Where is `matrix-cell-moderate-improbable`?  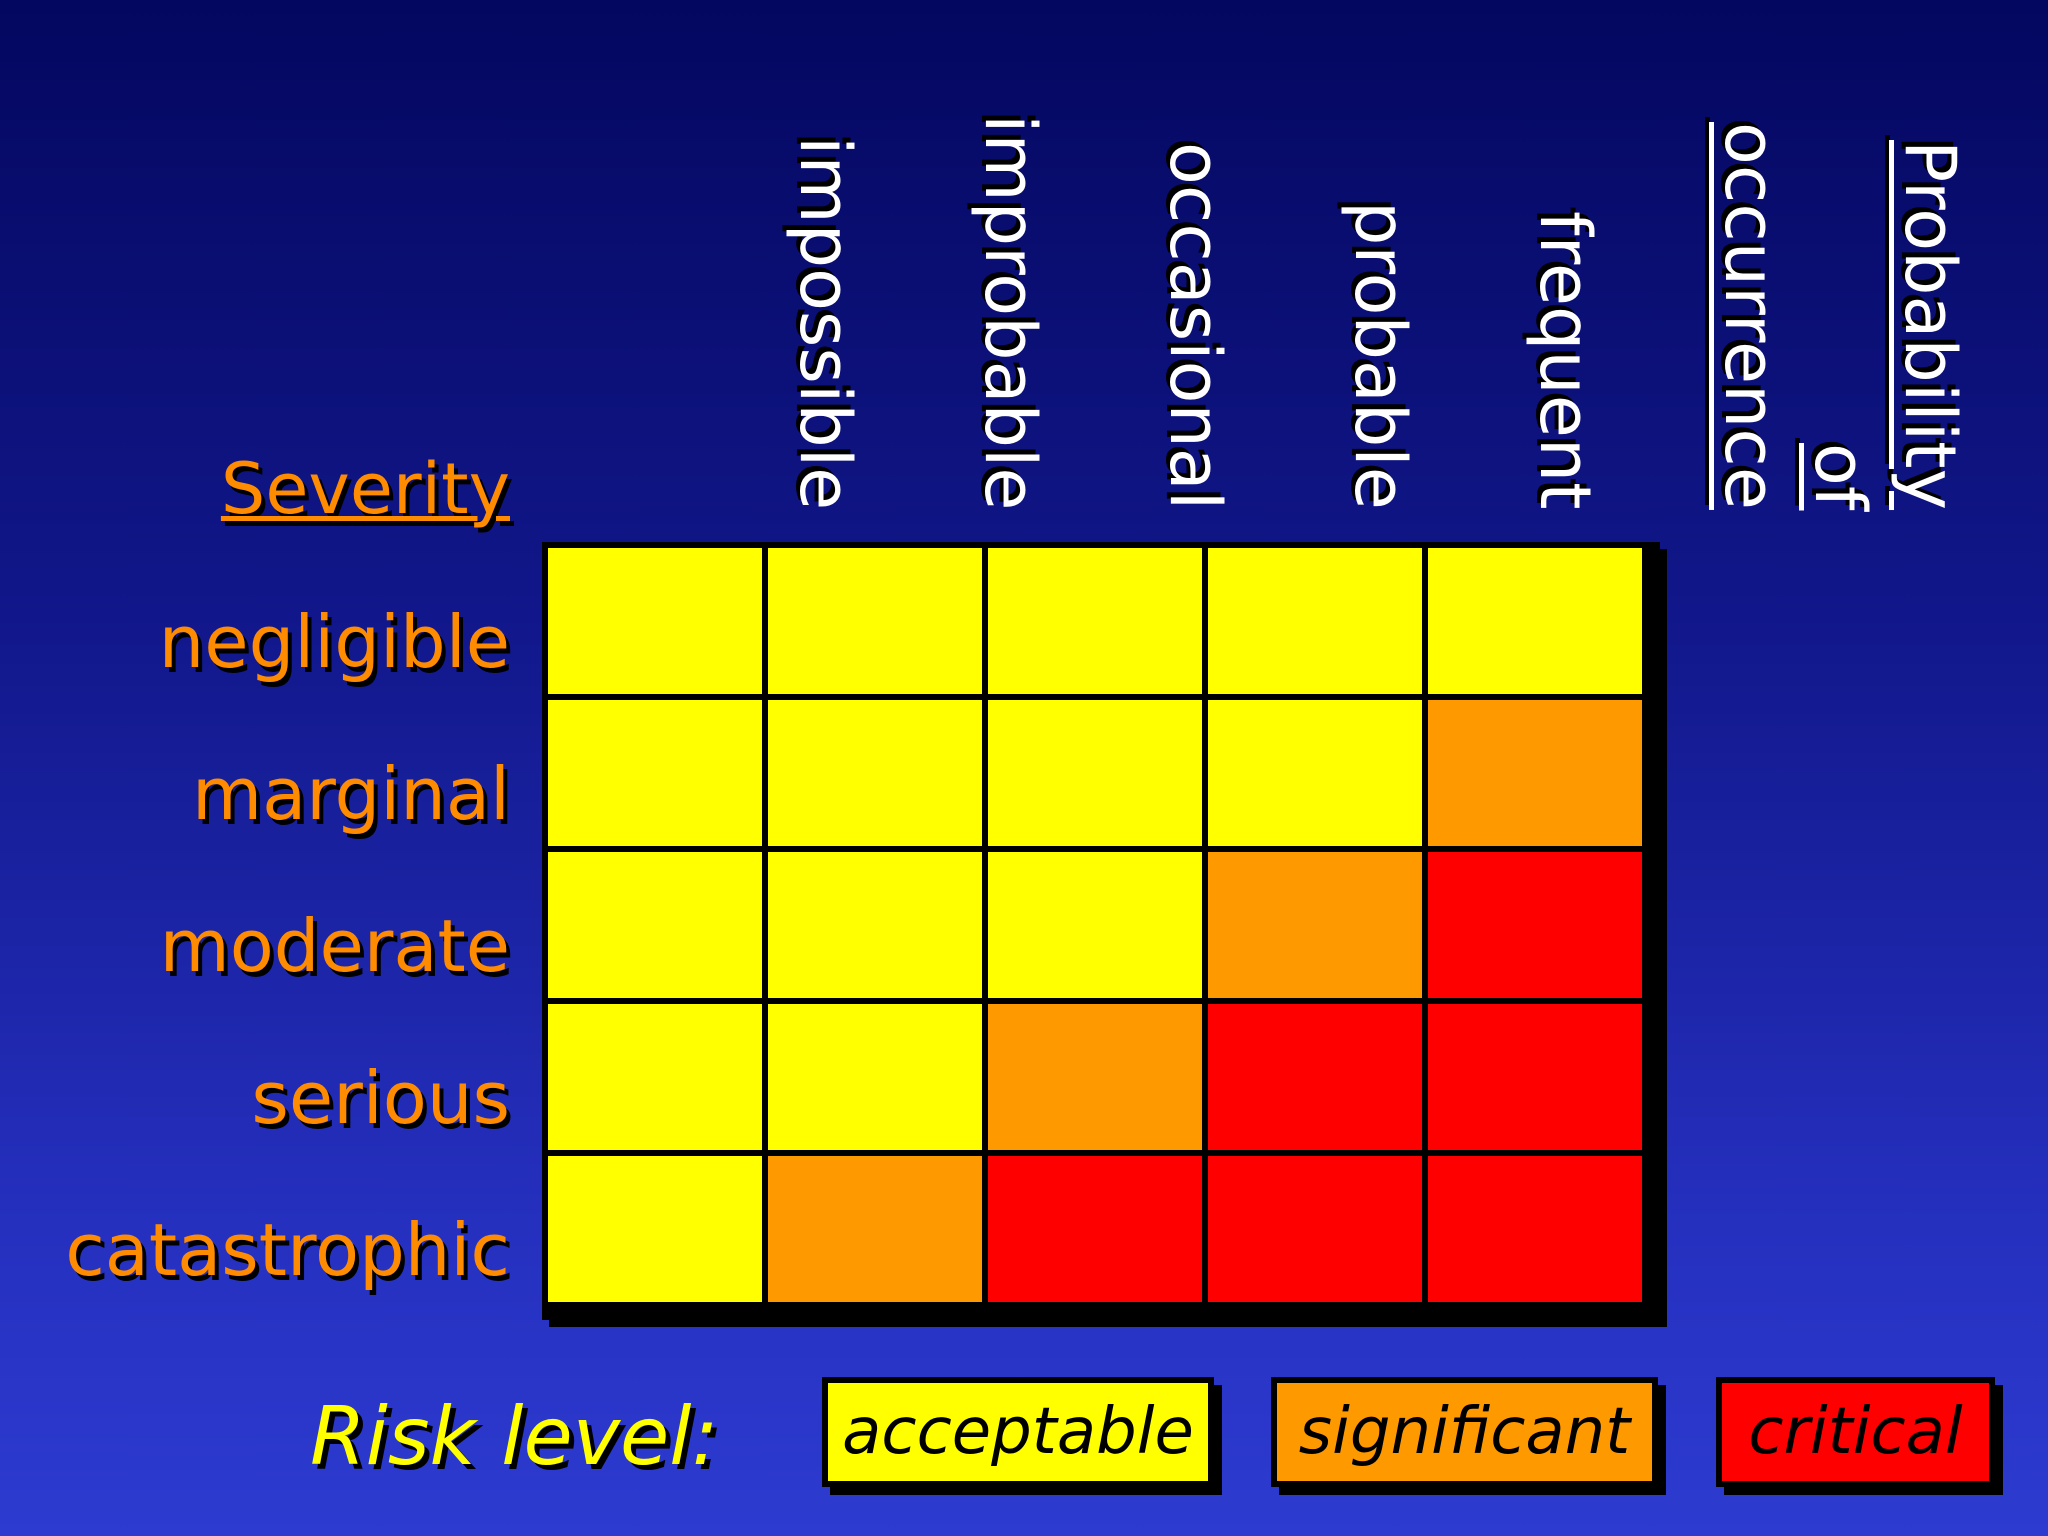 matrix-cell-moderate-improbable is located at coordinates (875, 925).